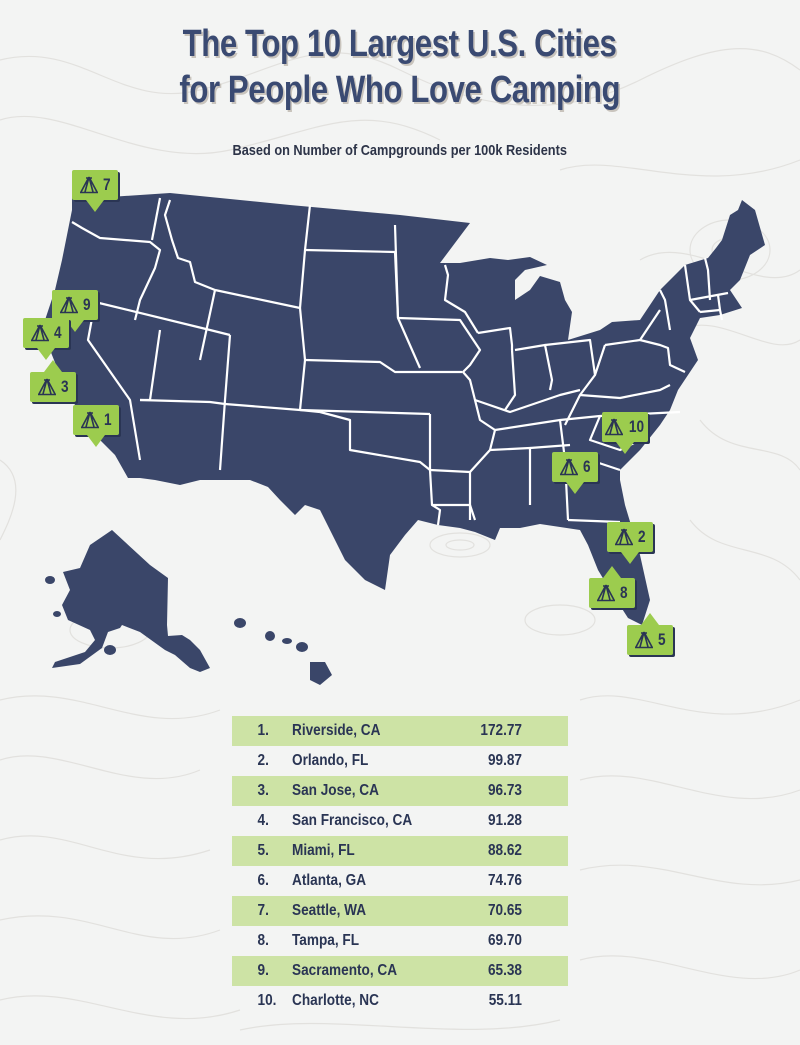 The image size is (800, 1045). Describe the element at coordinates (335, 1000) in the screenshot. I see `city-name: Charlotte, NC` at that location.